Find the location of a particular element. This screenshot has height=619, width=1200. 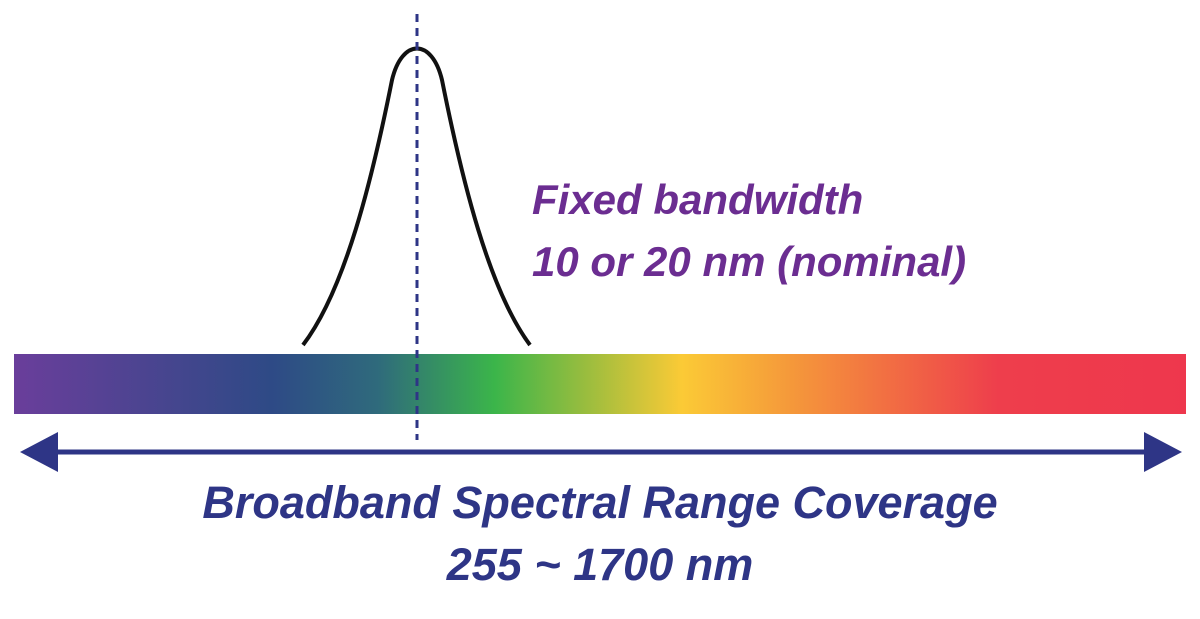

range-title: Broadband Spectral Range Coverage is located at coordinates (599, 502).